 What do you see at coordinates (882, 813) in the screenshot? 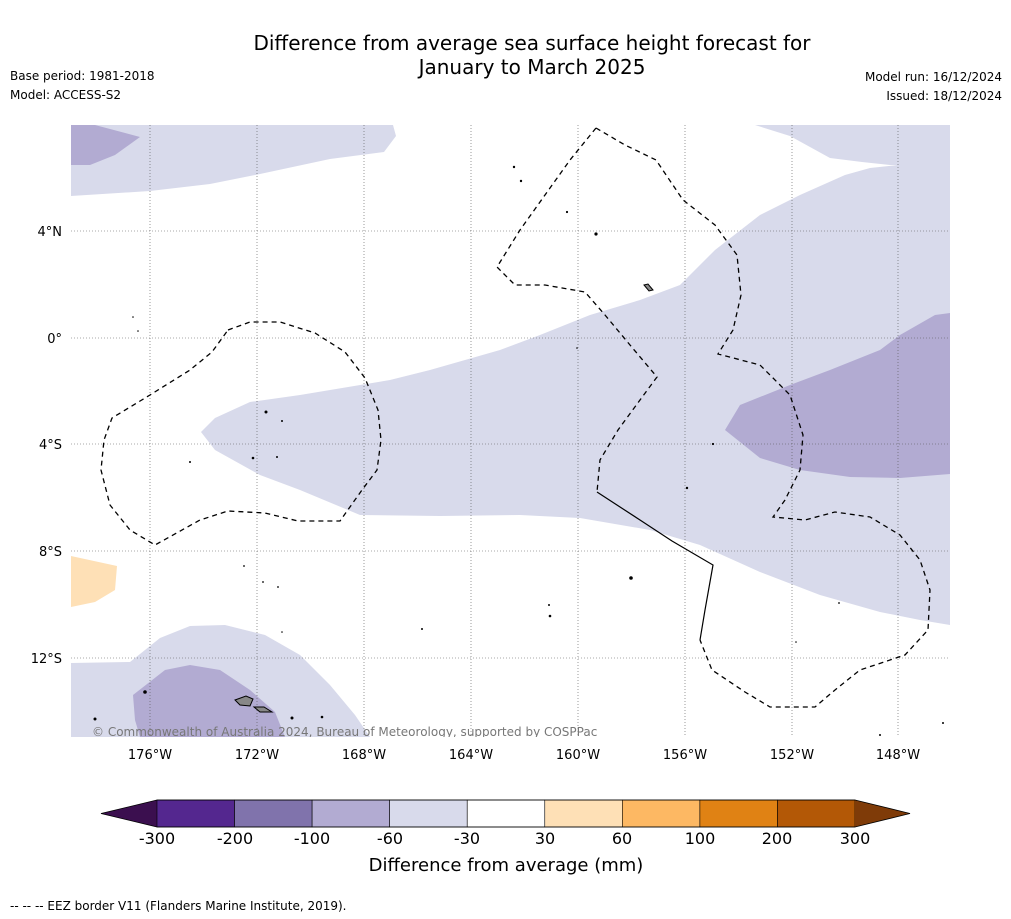
I see `colorbar-extend-high` at bounding box center [882, 813].